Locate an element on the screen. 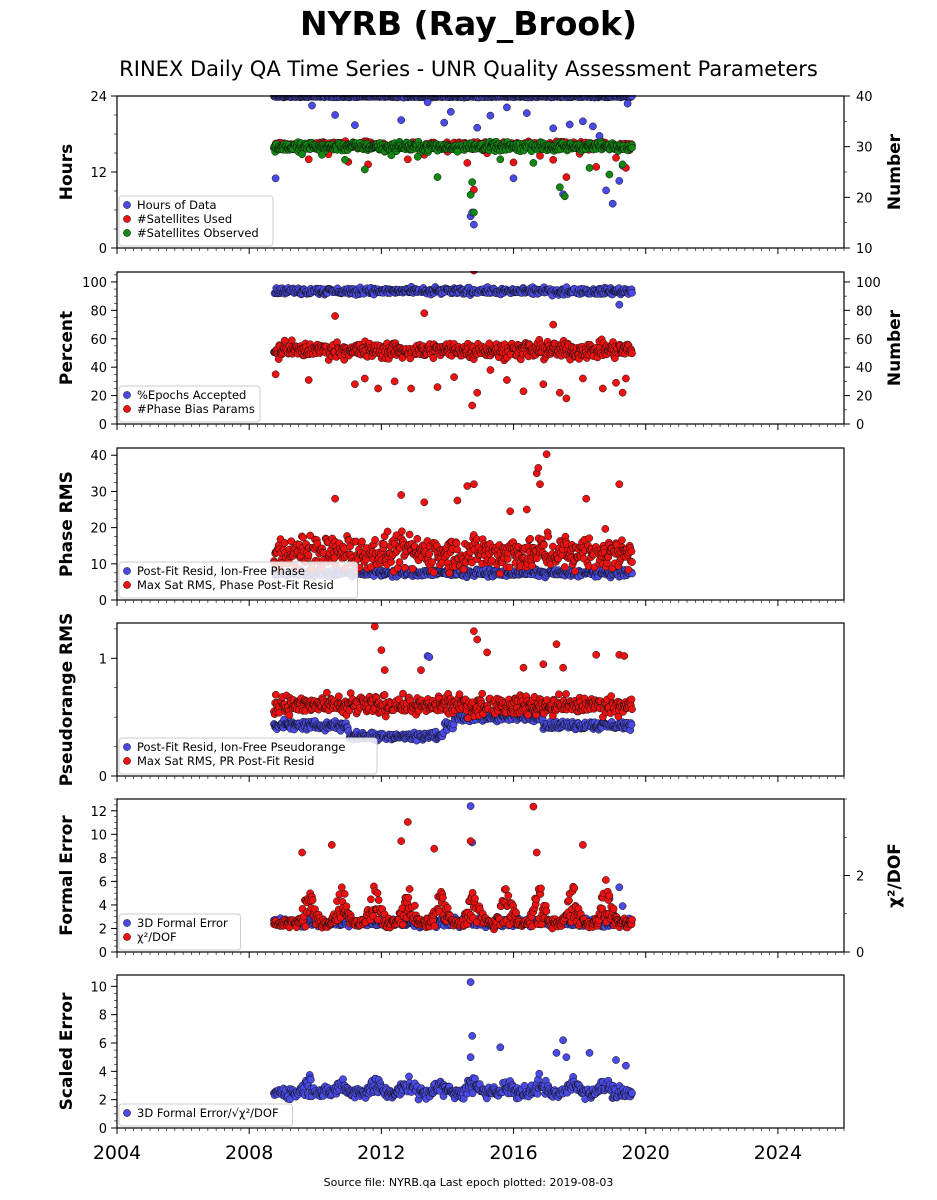 This screenshot has width=937, height=1200. points-percent is located at coordinates (453, 340).